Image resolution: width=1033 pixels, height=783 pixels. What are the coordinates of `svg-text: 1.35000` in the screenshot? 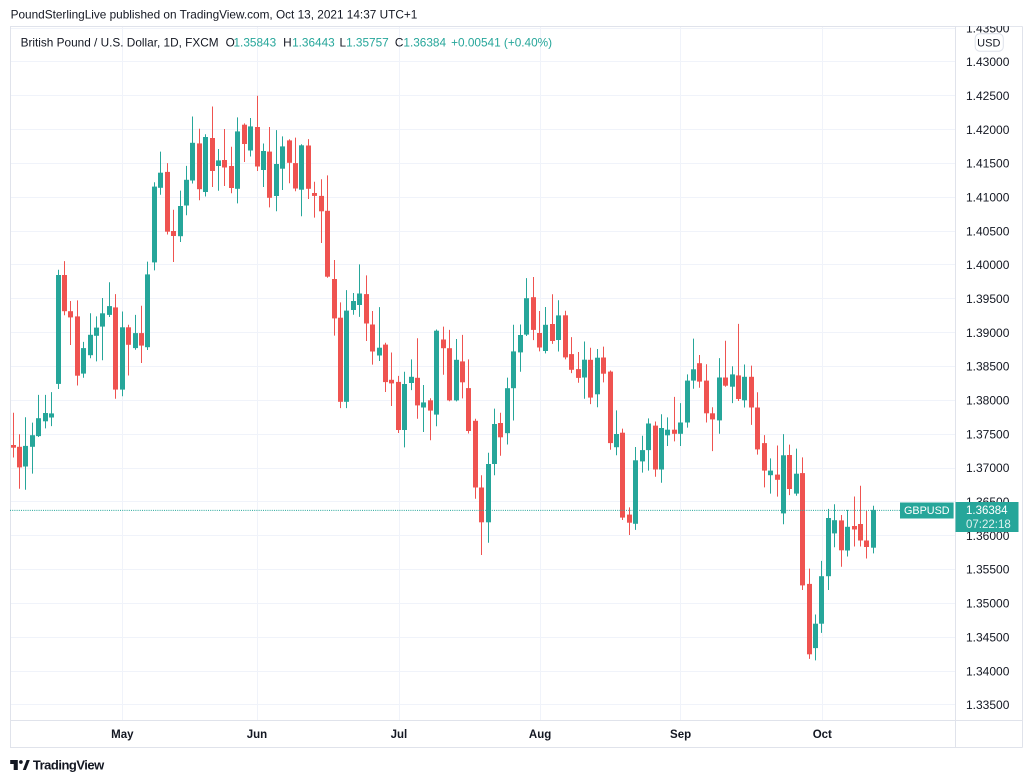 It's located at (988, 604).